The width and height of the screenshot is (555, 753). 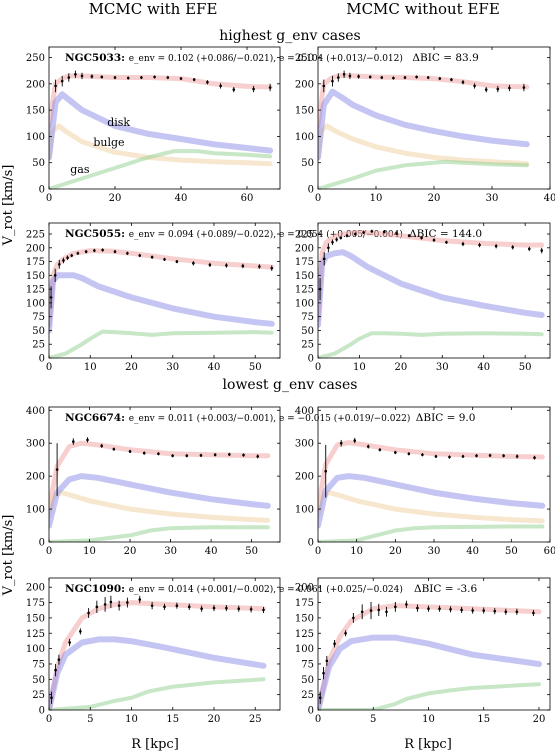 I want to click on delta-bic-label: ΔBIC = 83.9, so click(x=445, y=58).